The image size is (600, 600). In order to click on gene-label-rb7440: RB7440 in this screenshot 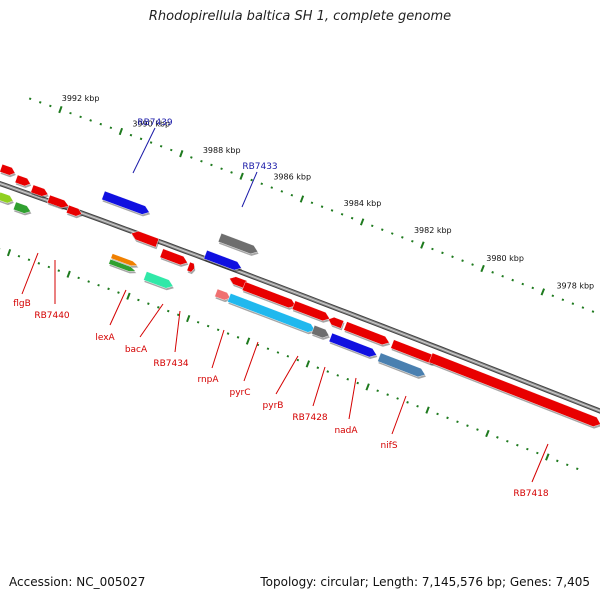, I will do `click(52, 316)`.